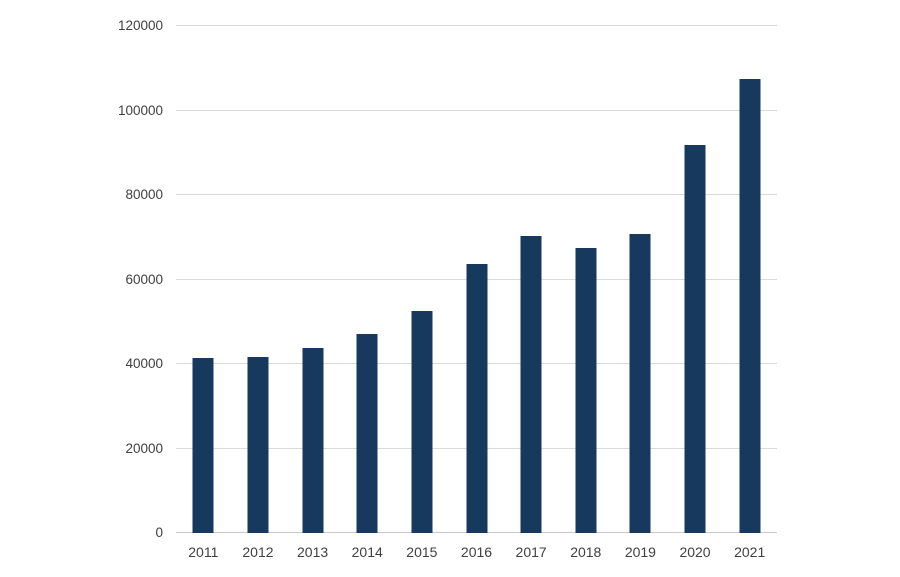 The height and width of the screenshot is (577, 900). I want to click on y-tick-label-60000: 60000, so click(144, 279).